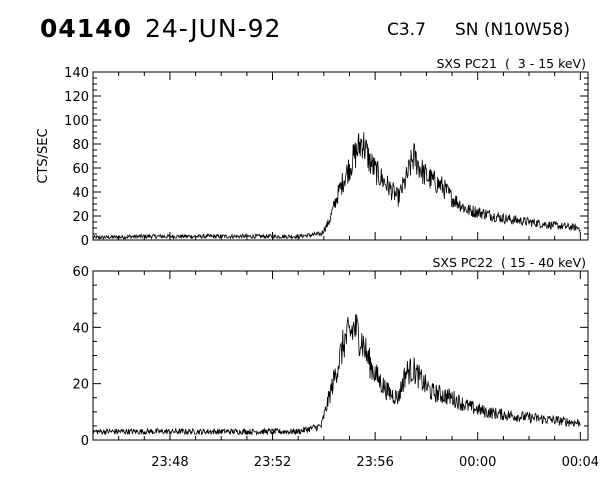 This screenshot has height=480, width=600. What do you see at coordinates (80, 145) in the screenshot?
I see `panel-1-ytick-label: 80` at bounding box center [80, 145].